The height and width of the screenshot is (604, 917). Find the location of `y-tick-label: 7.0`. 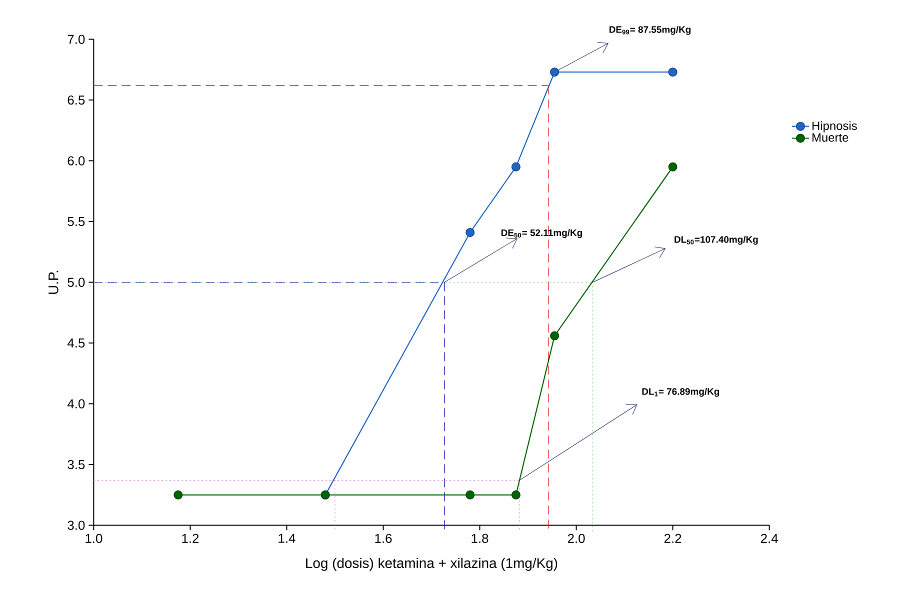

y-tick-label: 7.0 is located at coordinates (76, 39).